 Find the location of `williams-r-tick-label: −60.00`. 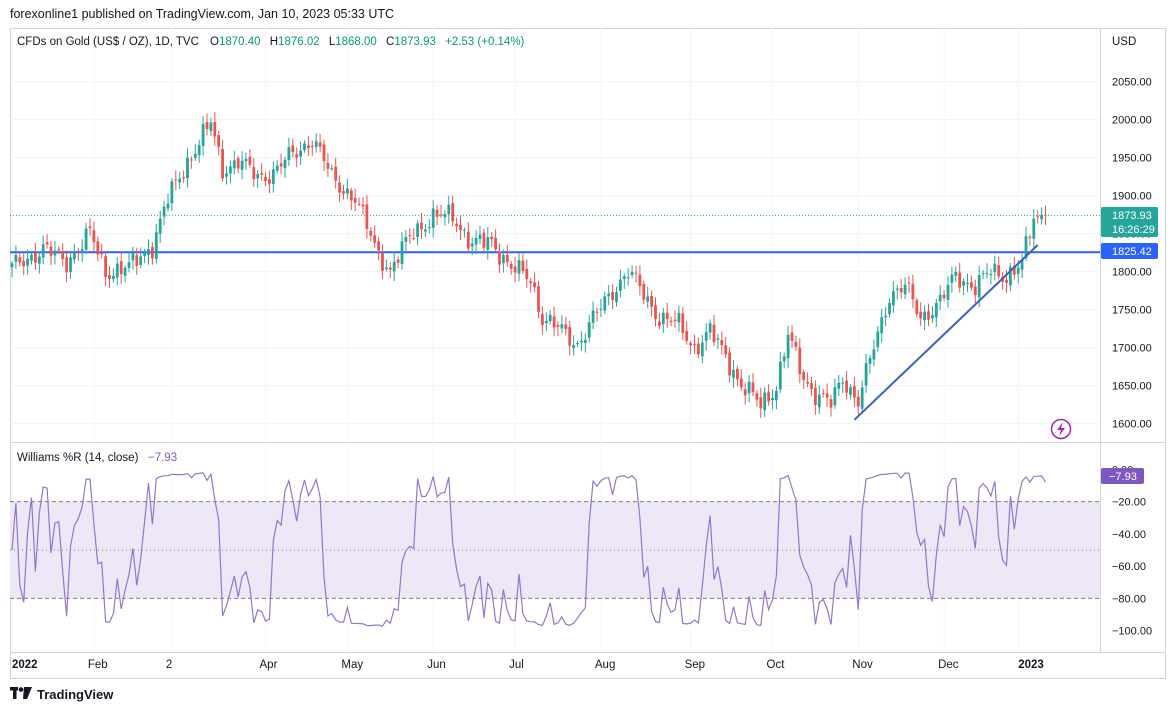

williams-r-tick-label: −60.00 is located at coordinates (1129, 567).